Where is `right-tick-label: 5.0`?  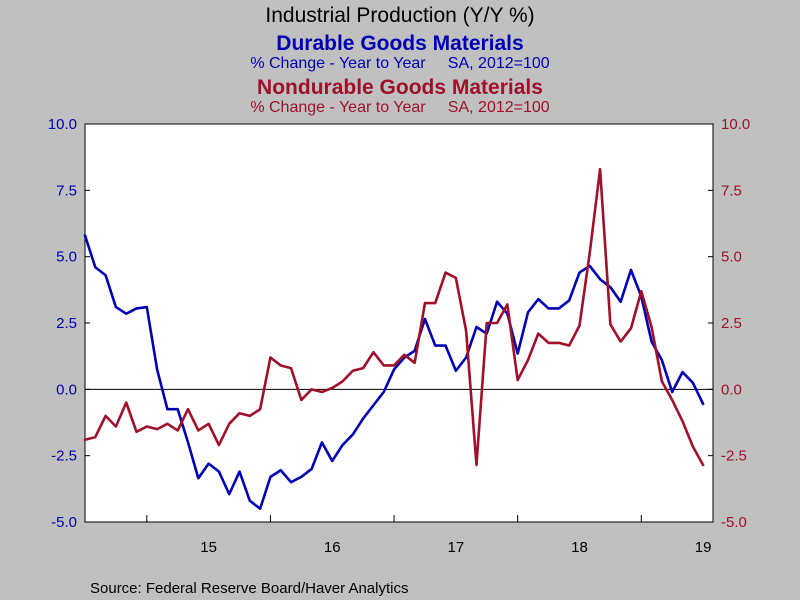 right-tick-label: 5.0 is located at coordinates (731, 257).